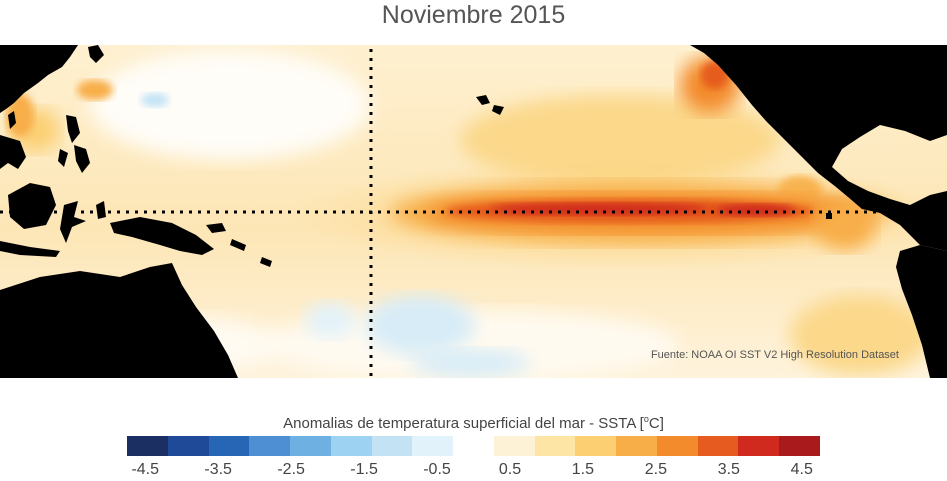 The height and width of the screenshot is (481, 947). Describe the element at coordinates (473, 471) in the screenshot. I see `colorbar-ticks: -4.5 -3.5 -2.5 -1.5 -0.5 0.5 1.5 2.5 3.5 4.5` at that location.